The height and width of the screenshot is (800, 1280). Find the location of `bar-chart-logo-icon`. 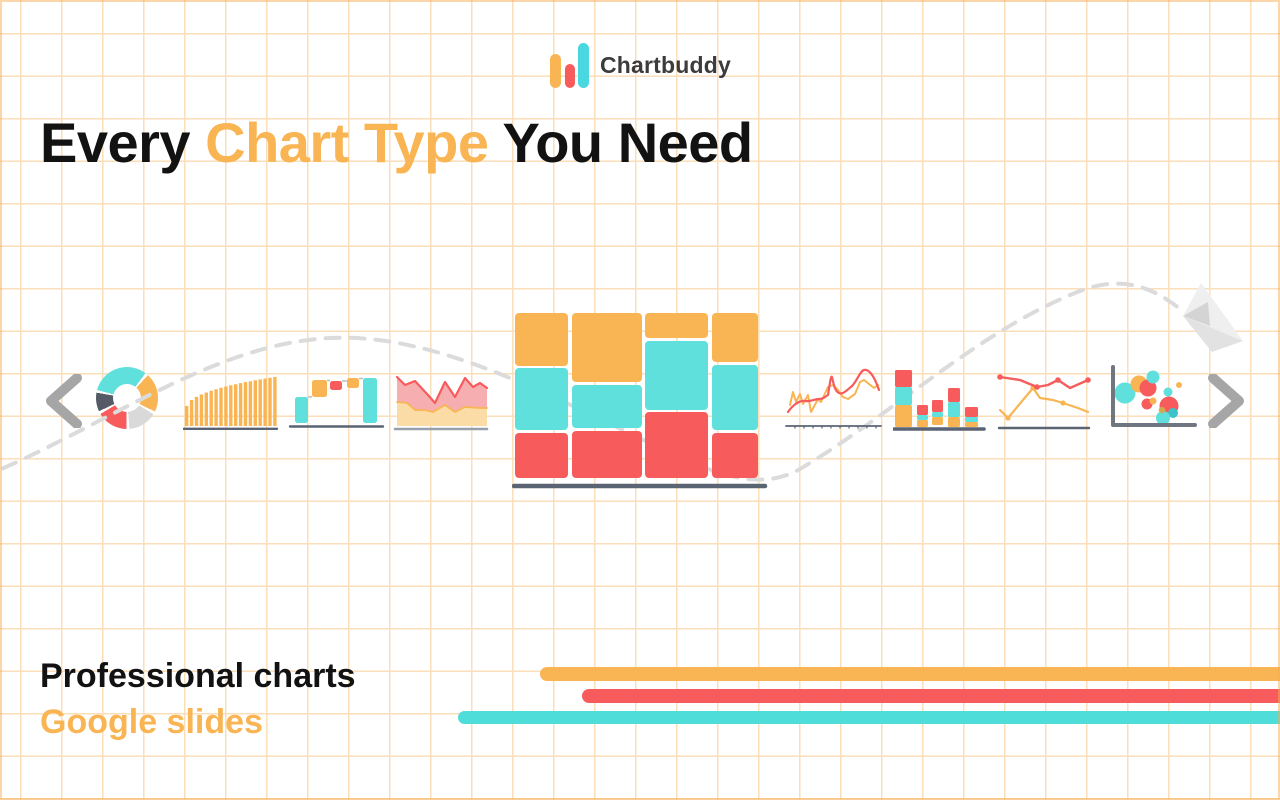

bar-chart-logo-icon is located at coordinates (570, 65).